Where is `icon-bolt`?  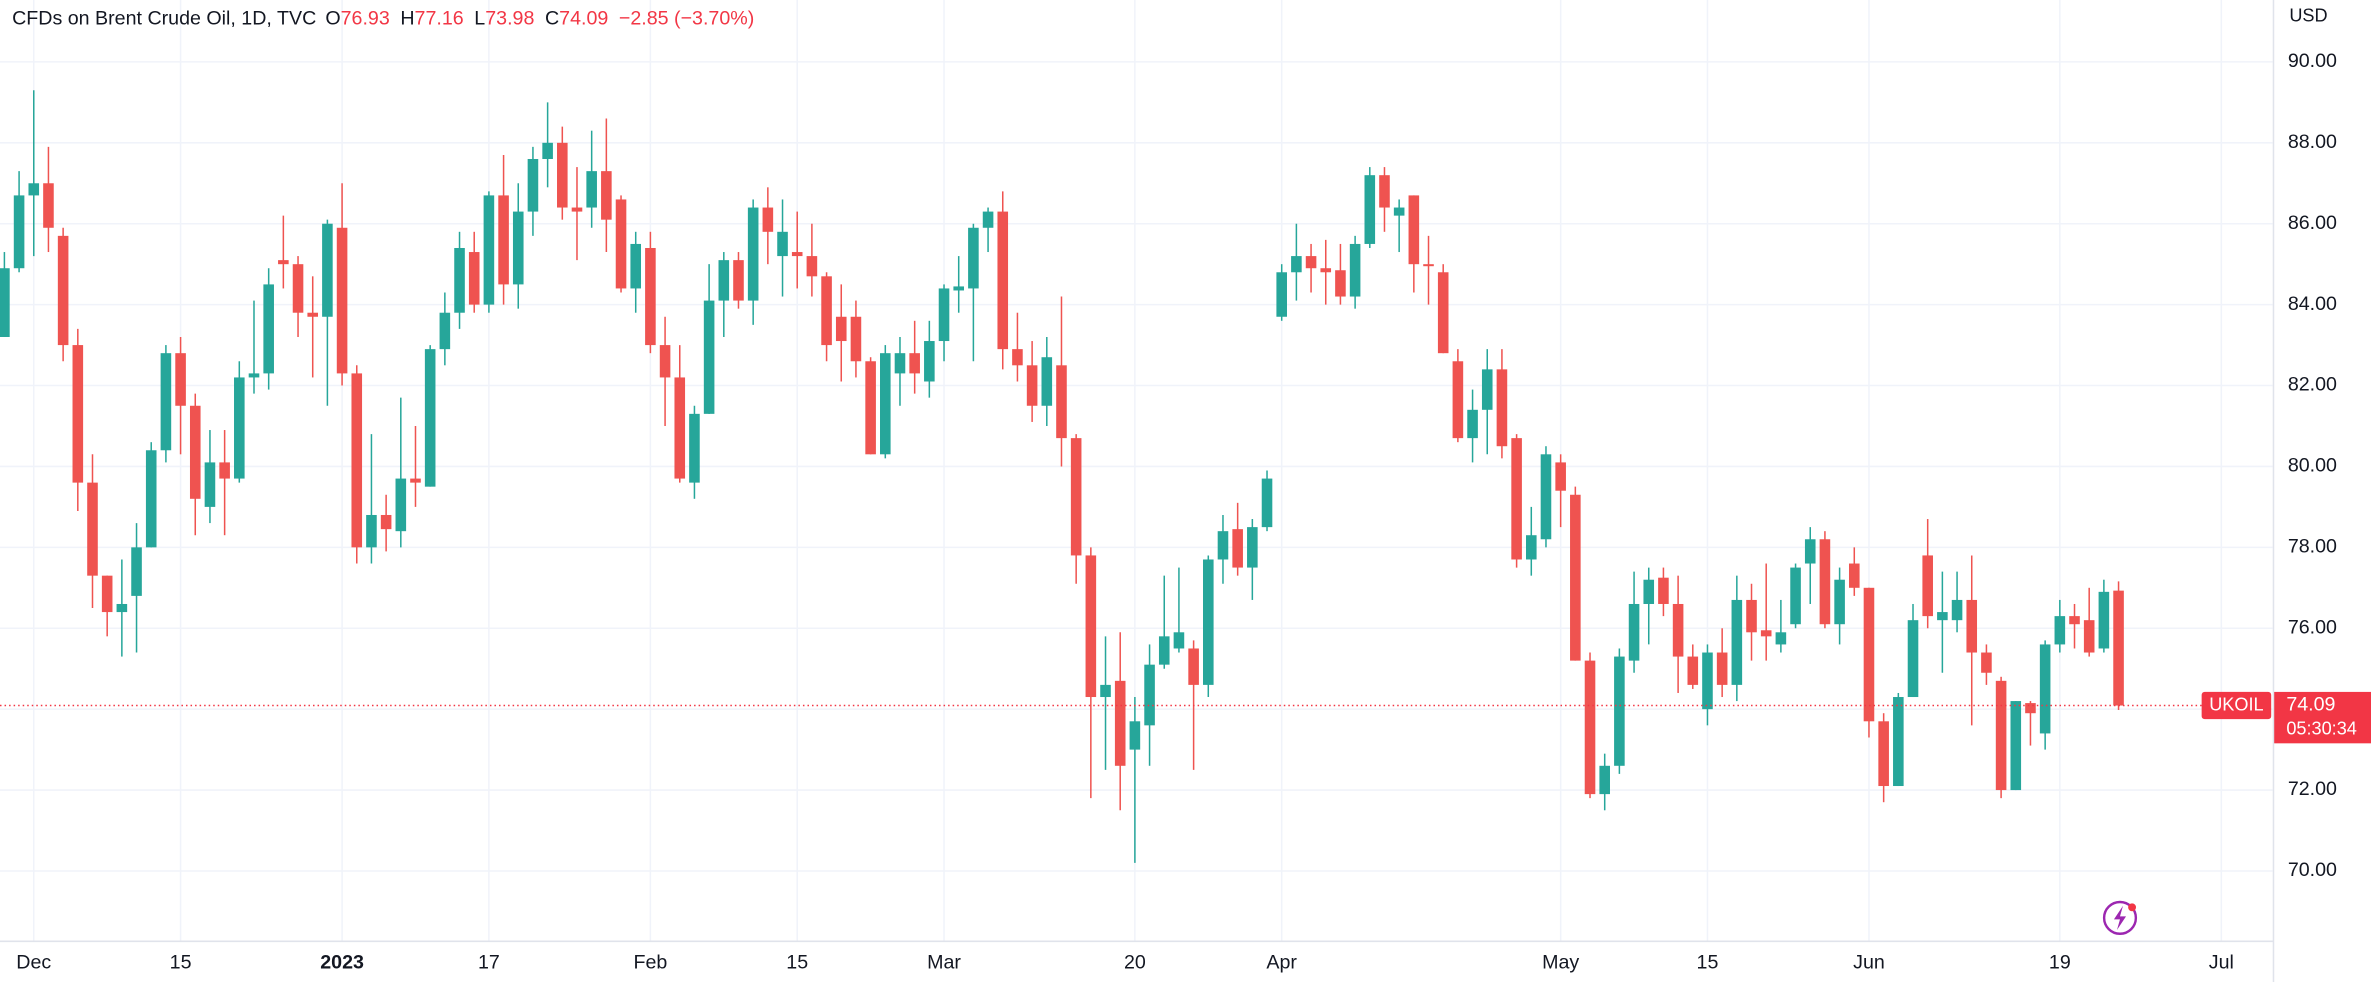 icon-bolt is located at coordinates (2120, 917).